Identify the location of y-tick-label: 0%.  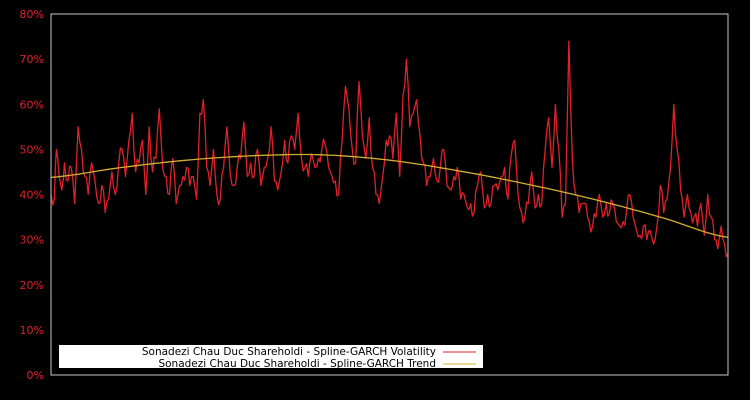
(35, 375).